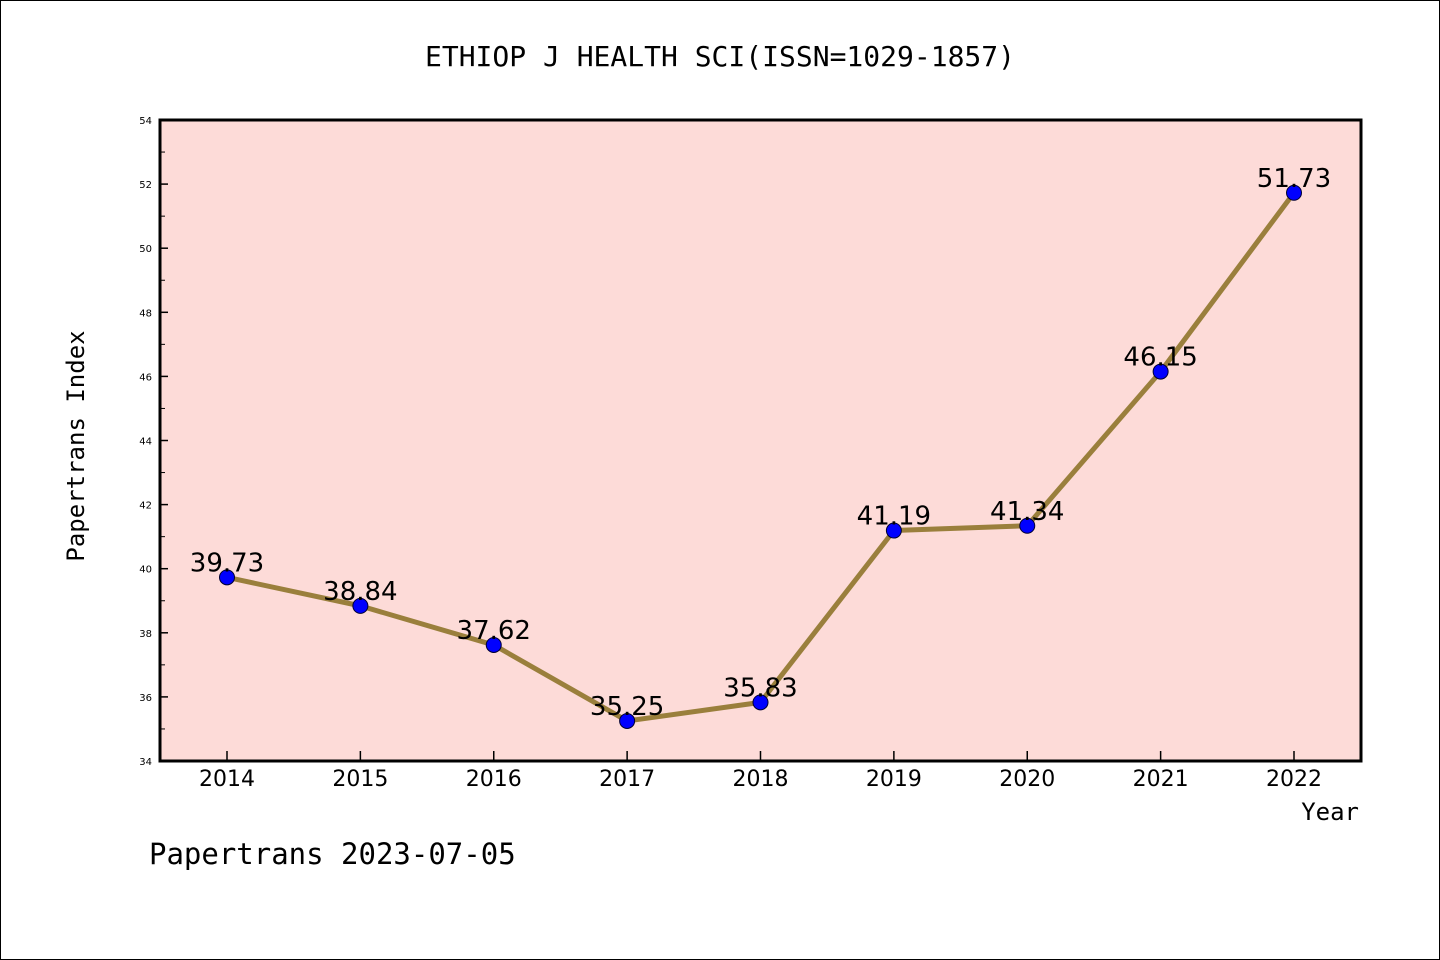 Image resolution: width=1440 pixels, height=960 pixels. Describe the element at coordinates (627, 779) in the screenshot. I see `x-tick-label: 2017` at that location.